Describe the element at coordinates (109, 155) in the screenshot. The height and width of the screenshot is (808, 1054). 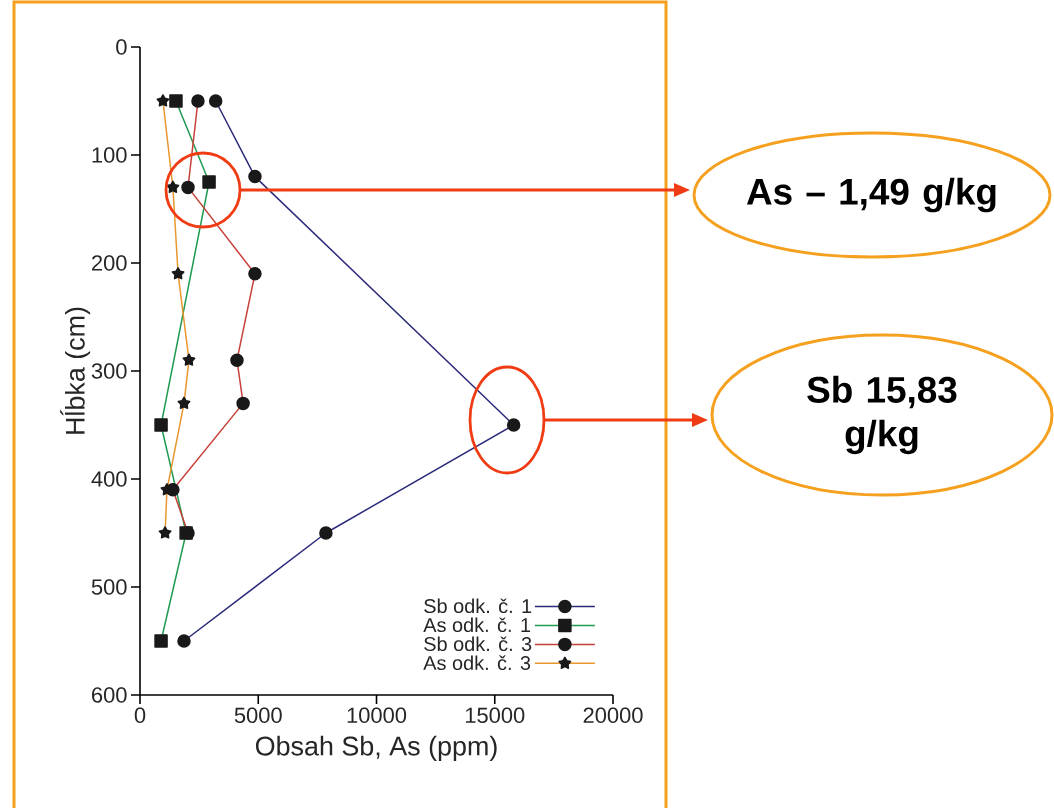
I see `y-tick-label: 100` at that location.